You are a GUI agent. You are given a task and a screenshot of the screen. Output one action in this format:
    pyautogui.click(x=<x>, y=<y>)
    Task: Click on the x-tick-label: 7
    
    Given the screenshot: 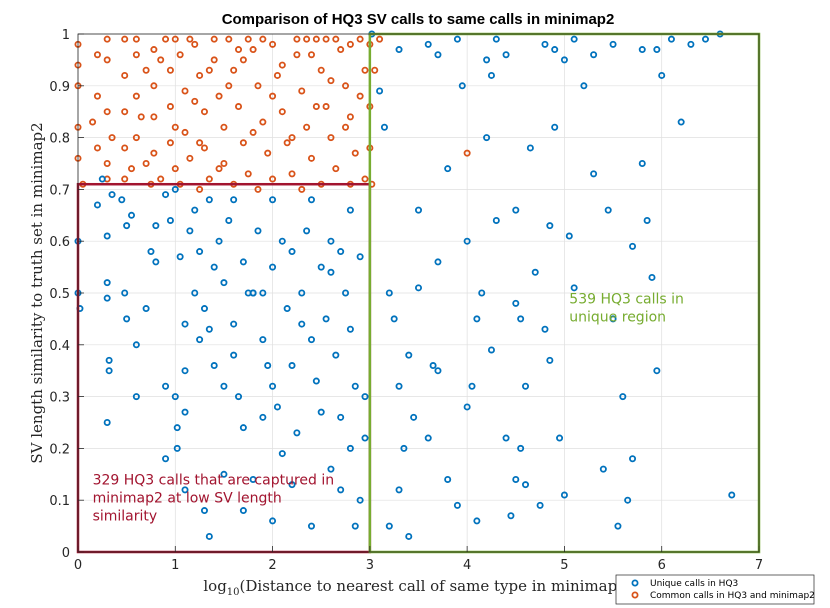 What is the action you would take?
    pyautogui.click(x=759, y=565)
    